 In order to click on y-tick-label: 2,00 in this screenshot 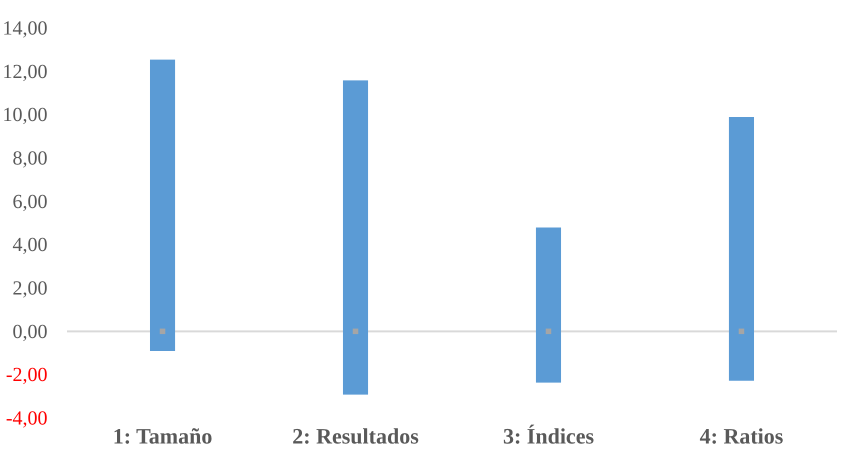, I will do `click(30, 289)`.